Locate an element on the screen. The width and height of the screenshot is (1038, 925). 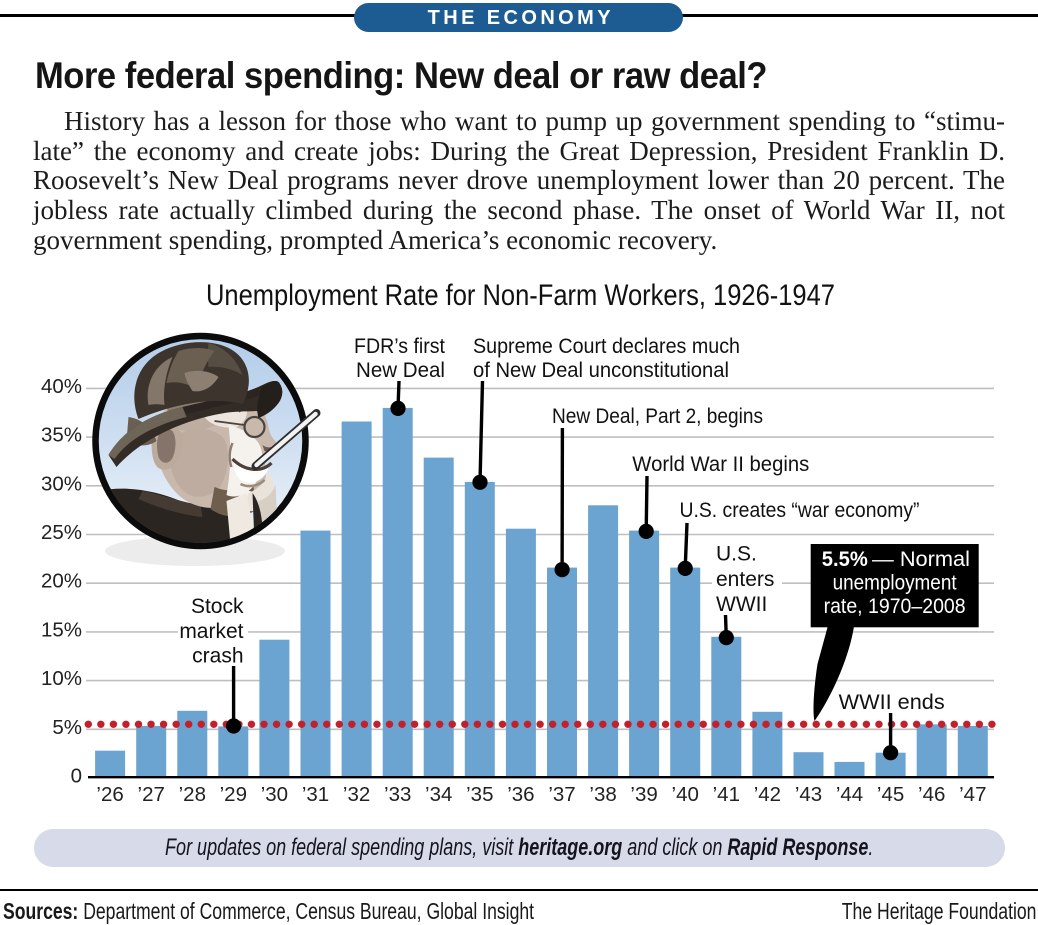
svg-text: FDR’s first is located at coordinates (399, 346).